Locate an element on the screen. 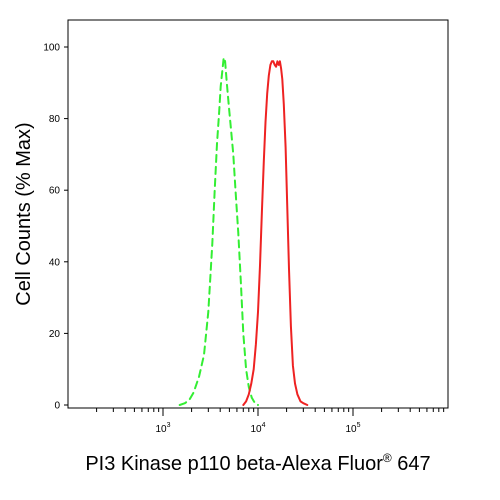 The width and height of the screenshot is (500, 500). y-tick-label: 80 is located at coordinates (55, 119).